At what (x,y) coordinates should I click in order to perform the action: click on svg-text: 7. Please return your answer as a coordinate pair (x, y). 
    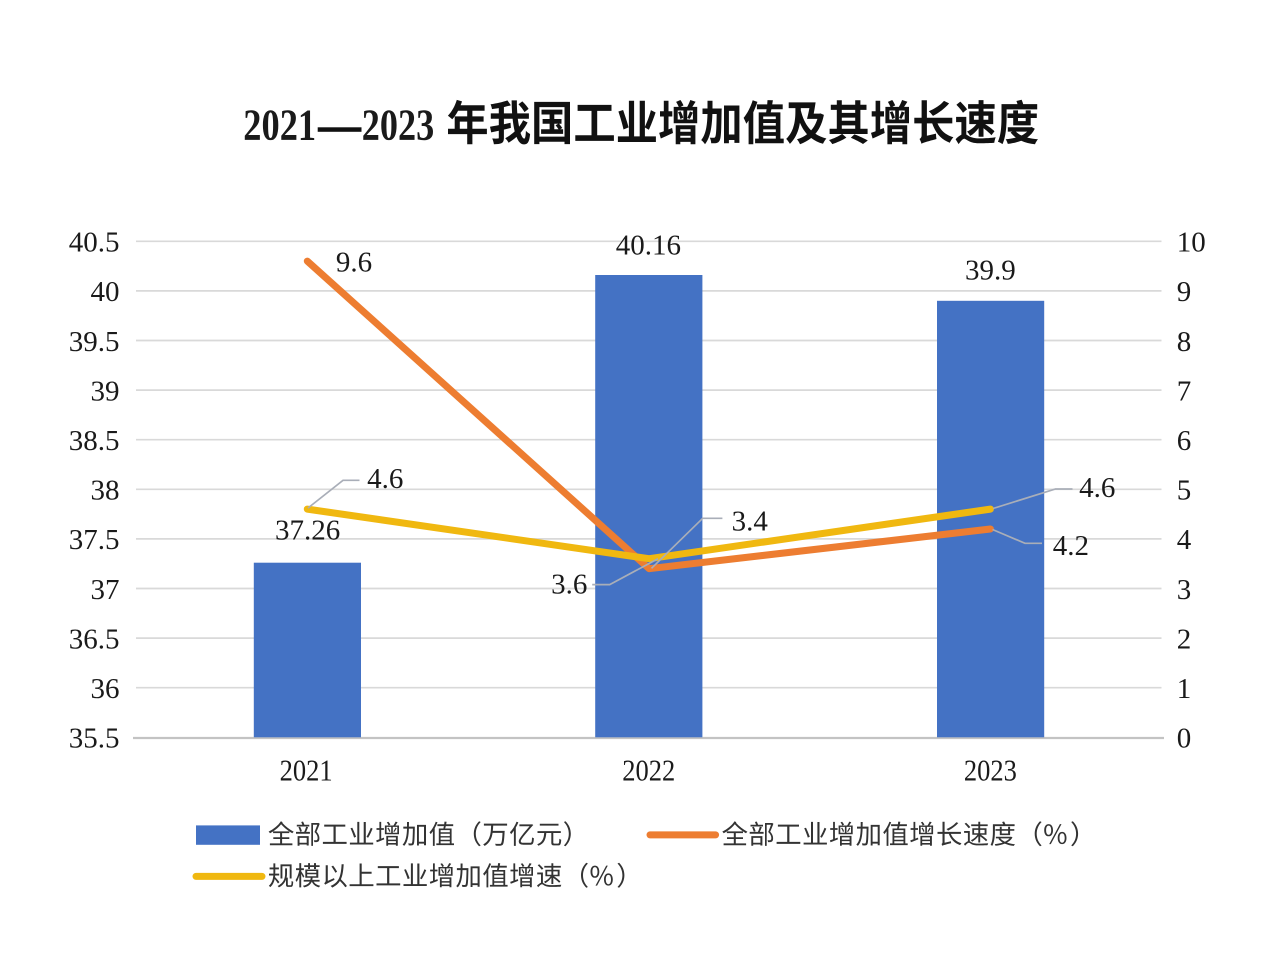
    Looking at the image, I should click on (1184, 391).